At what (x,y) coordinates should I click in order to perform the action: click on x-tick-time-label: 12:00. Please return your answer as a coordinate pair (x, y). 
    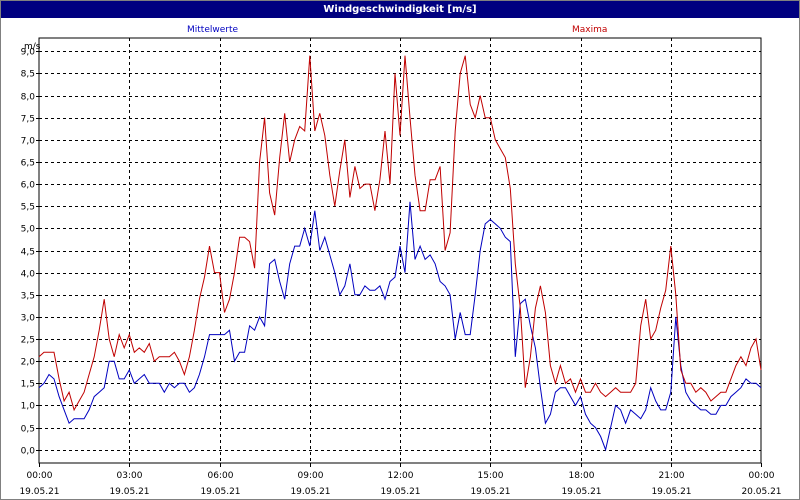
    Looking at the image, I should click on (401, 476).